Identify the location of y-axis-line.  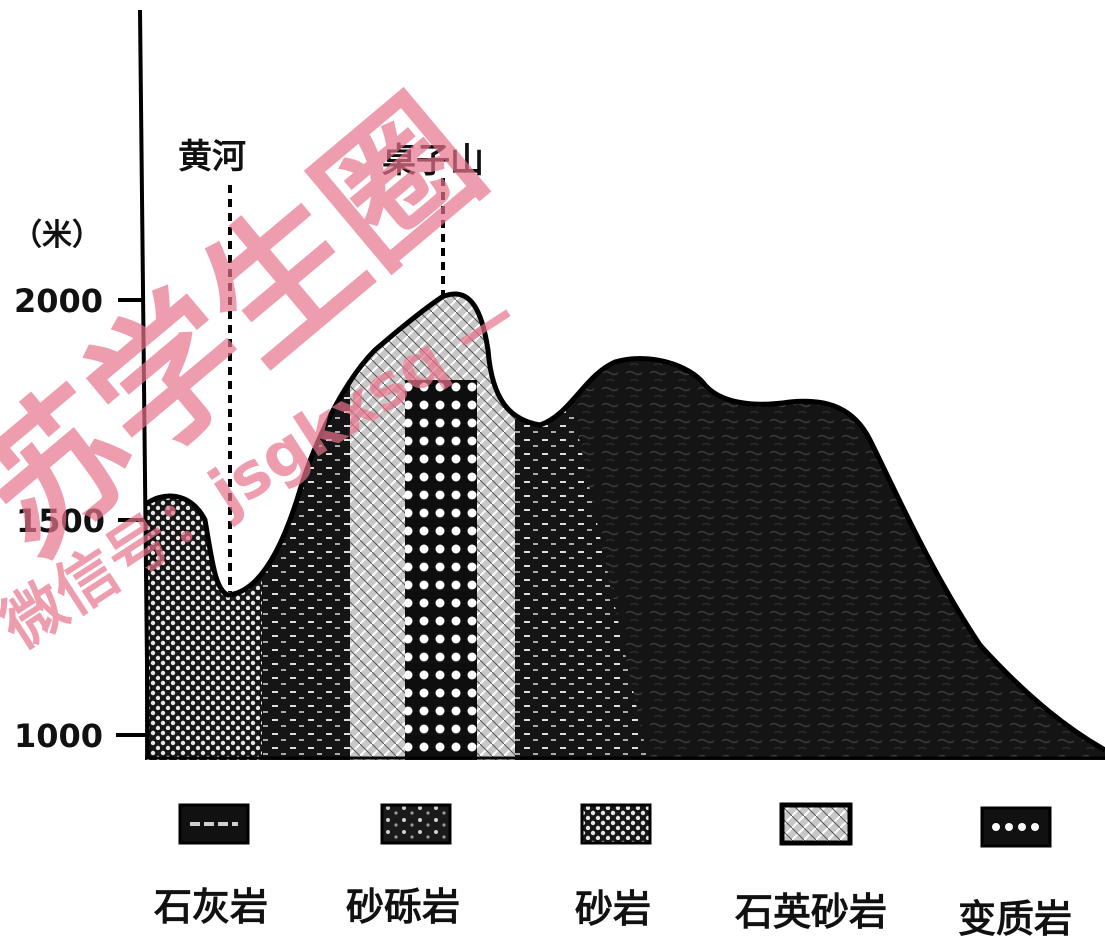
(144, 384).